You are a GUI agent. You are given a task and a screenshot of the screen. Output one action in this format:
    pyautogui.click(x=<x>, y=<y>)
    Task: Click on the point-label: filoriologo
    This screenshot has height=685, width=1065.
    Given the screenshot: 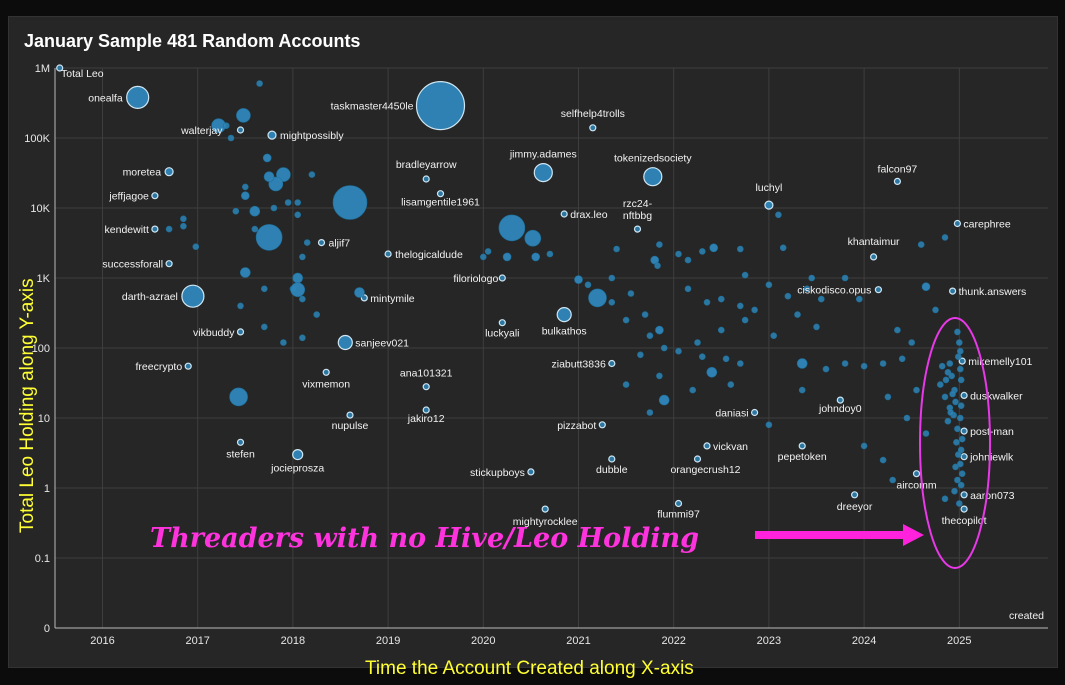 What is the action you would take?
    pyautogui.click(x=475, y=279)
    